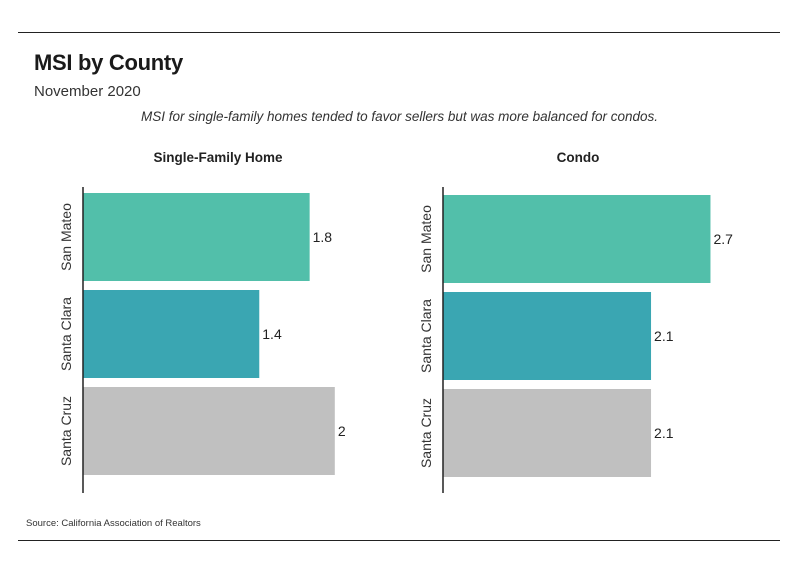  I want to click on bottom-rule, so click(399, 540).